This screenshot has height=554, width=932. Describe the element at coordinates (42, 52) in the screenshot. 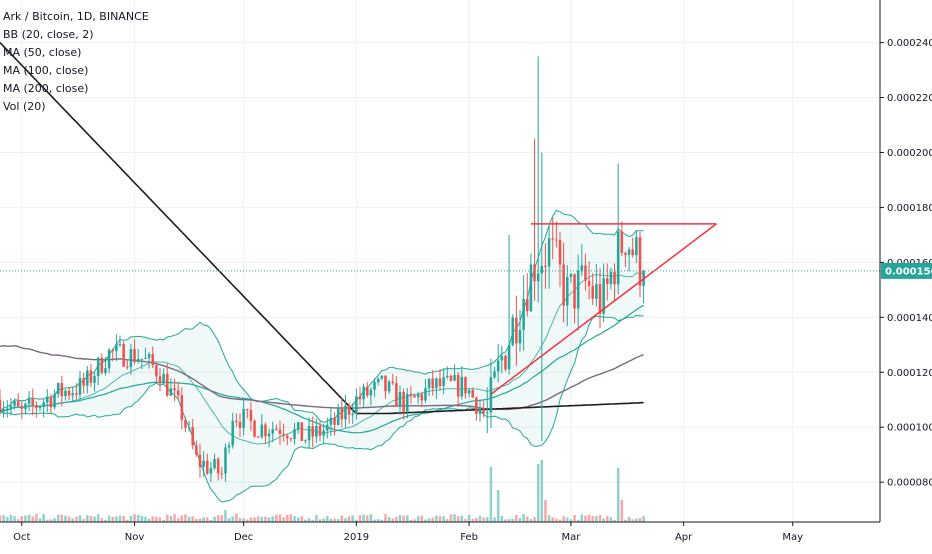

I see `indicator-ma50: MA (50, close)` at that location.